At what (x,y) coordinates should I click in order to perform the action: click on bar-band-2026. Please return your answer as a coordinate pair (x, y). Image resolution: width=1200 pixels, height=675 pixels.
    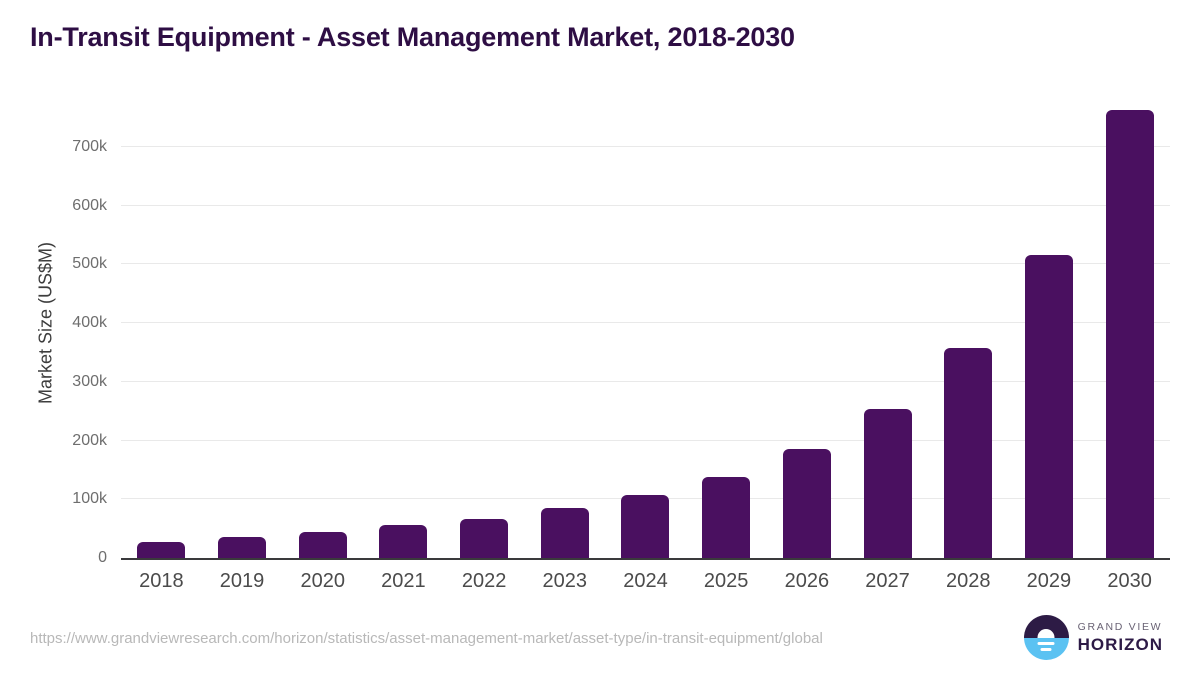
    Looking at the image, I should click on (807, 323).